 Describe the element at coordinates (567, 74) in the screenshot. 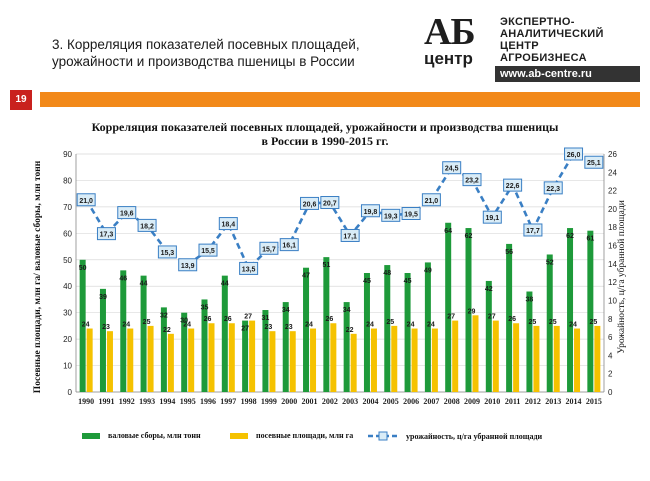

I see `website-url: www.ab-centre.ru` at that location.